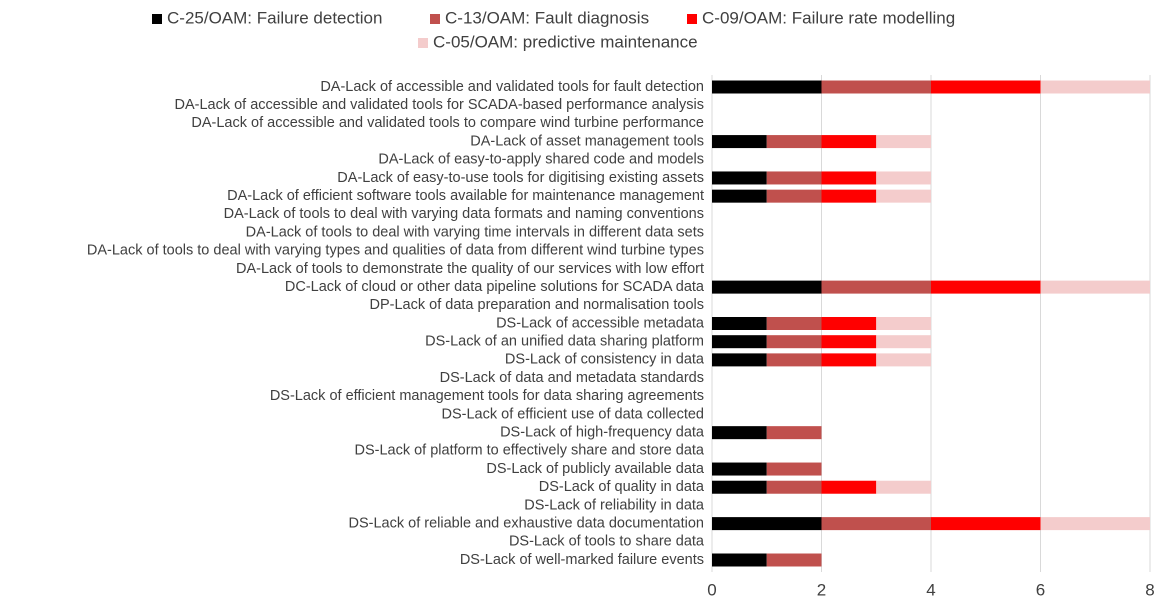 The width and height of the screenshot is (1155, 601). Describe the element at coordinates (595, 469) in the screenshot. I see `y-tick-label: DS-Lack of publicly available data` at that location.